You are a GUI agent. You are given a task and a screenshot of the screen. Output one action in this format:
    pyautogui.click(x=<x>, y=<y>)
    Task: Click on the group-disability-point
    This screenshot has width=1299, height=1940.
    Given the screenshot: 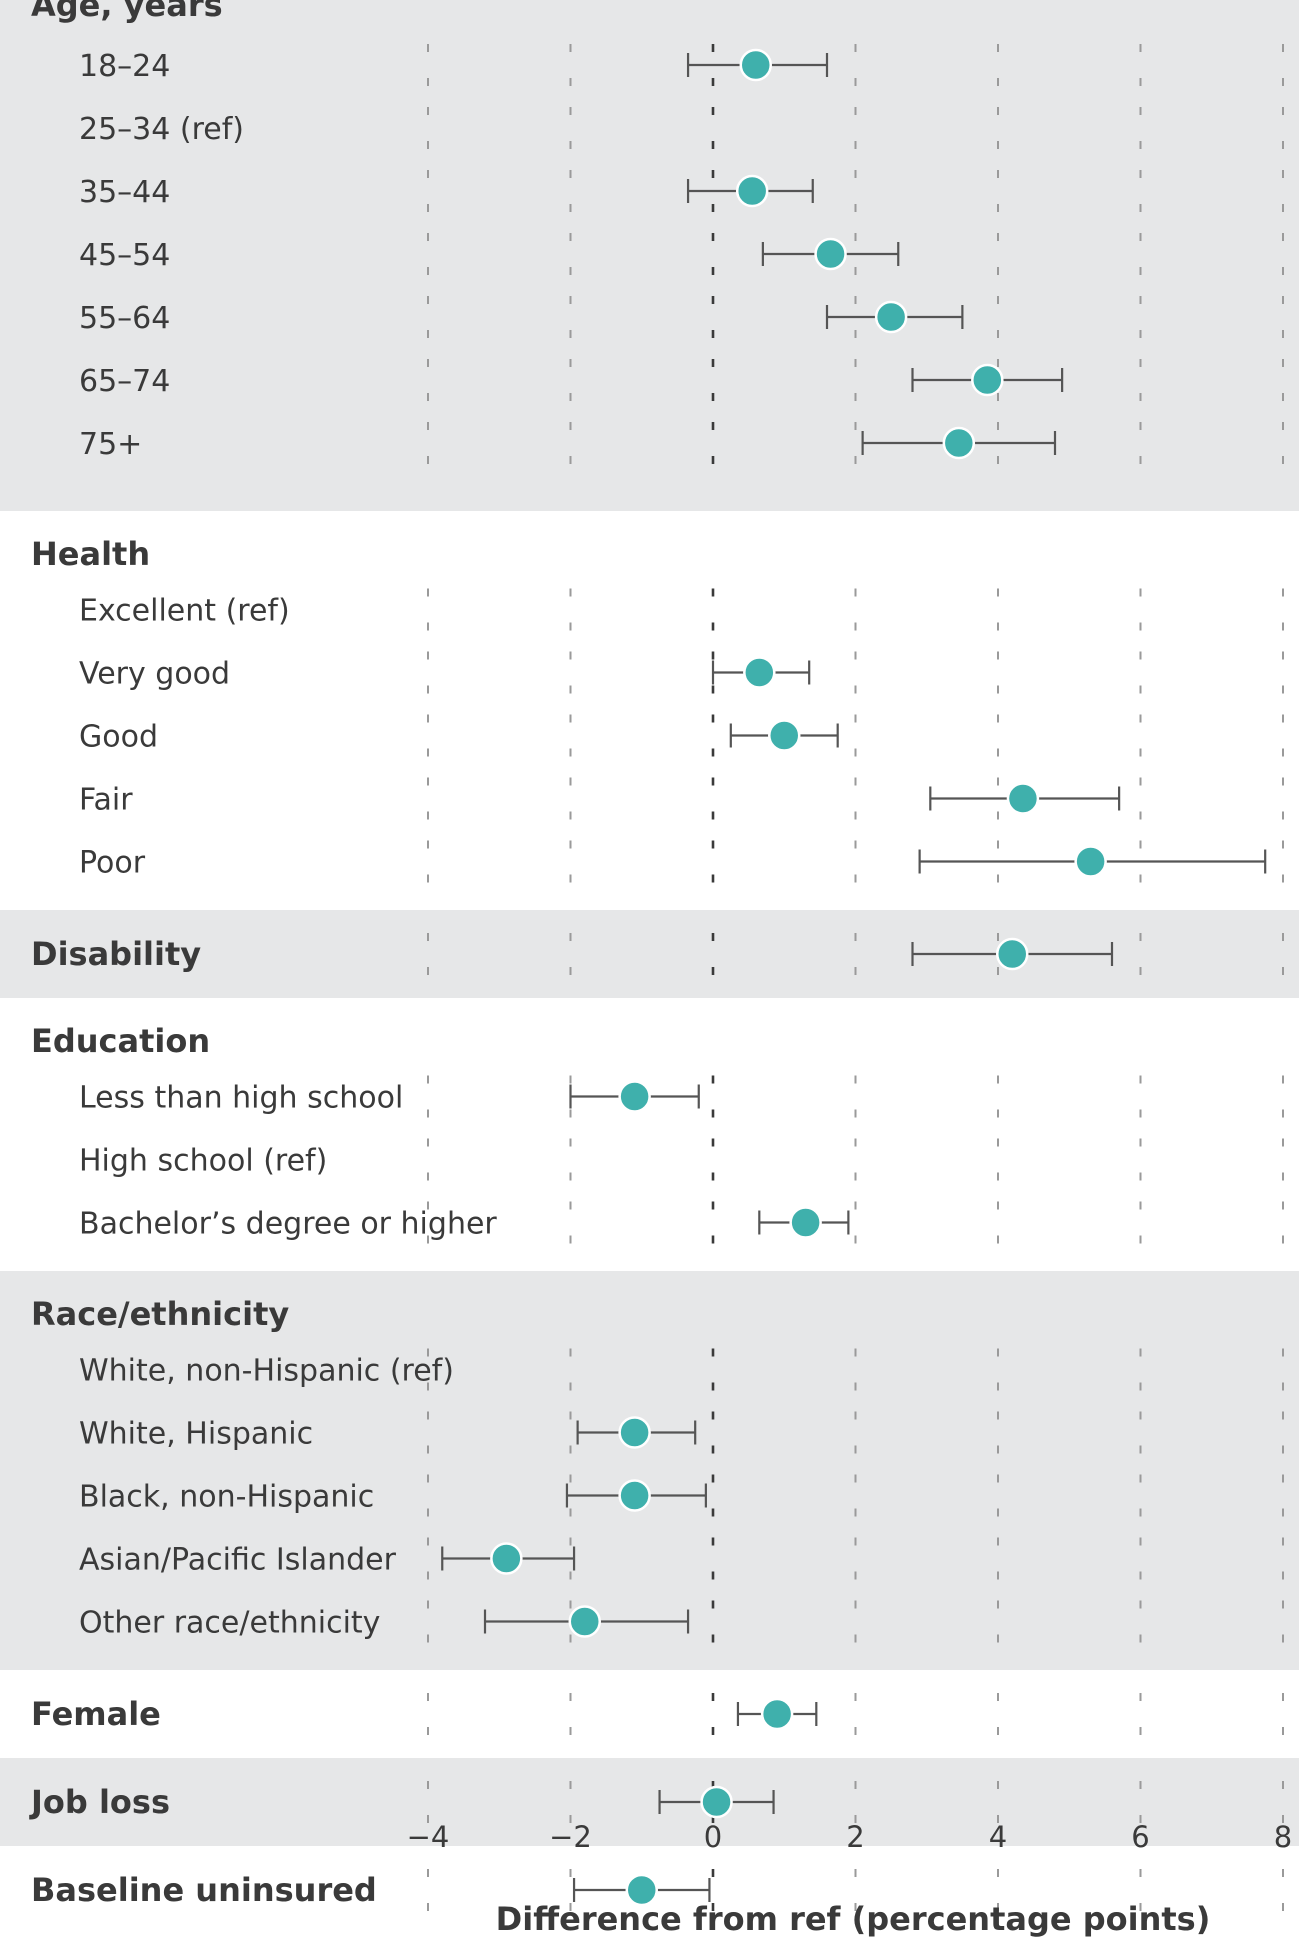 What is the action you would take?
    pyautogui.click(x=1012, y=954)
    